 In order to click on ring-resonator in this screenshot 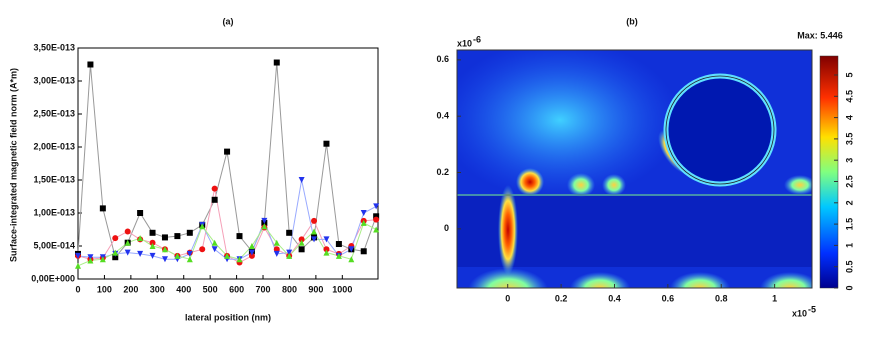, I will do `click(720, 130)`.